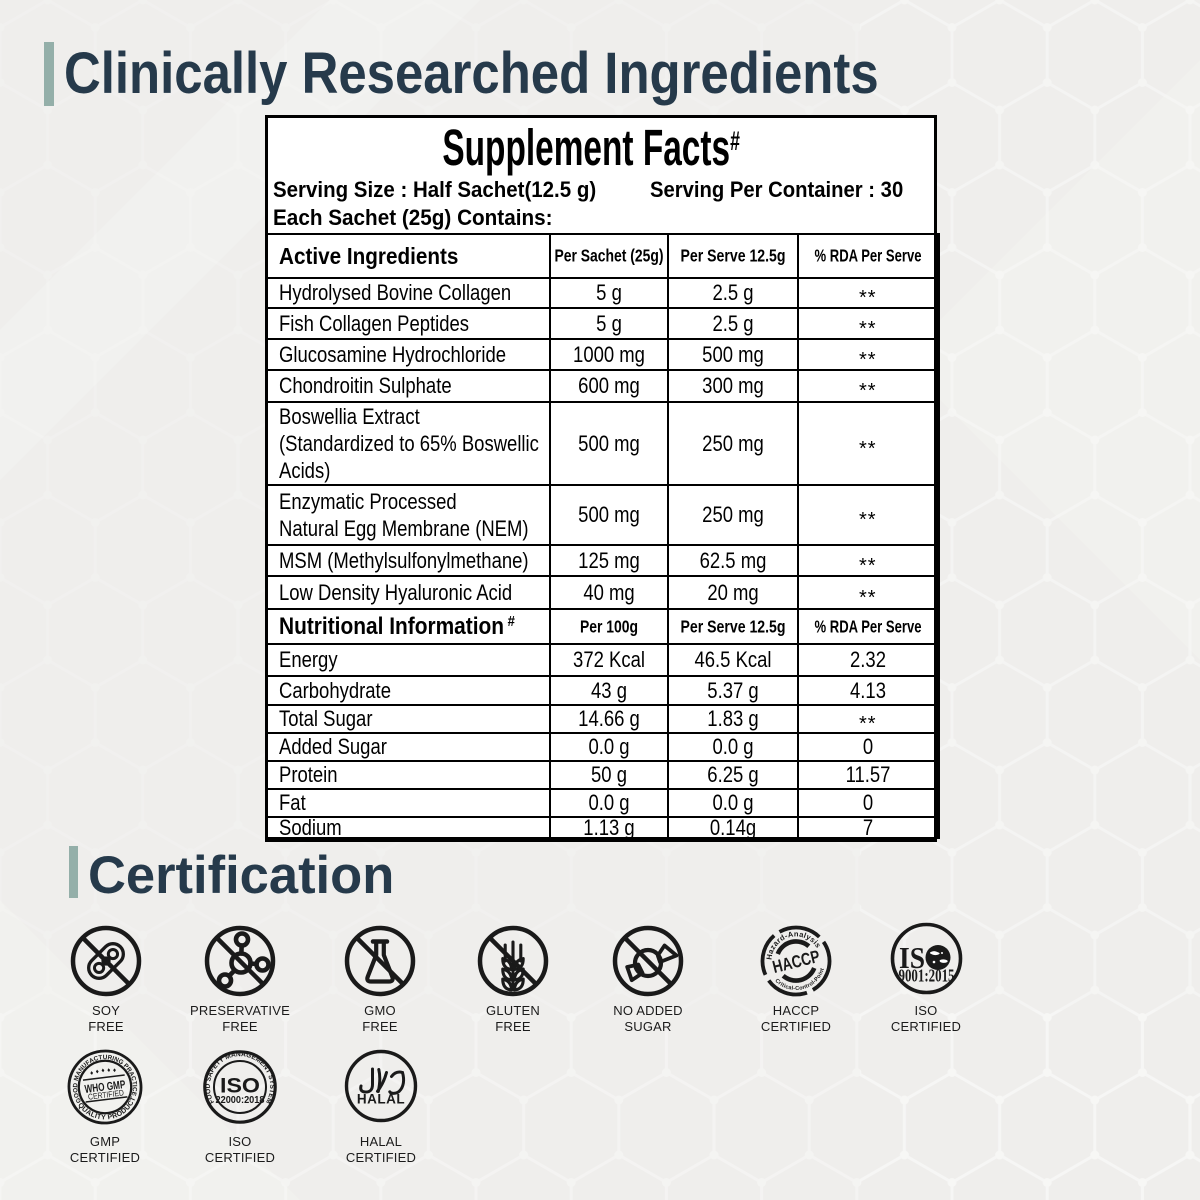 The image size is (1200, 1200). Describe the element at coordinates (381, 1099) in the screenshot. I see `svg-text: HALAL` at that location.